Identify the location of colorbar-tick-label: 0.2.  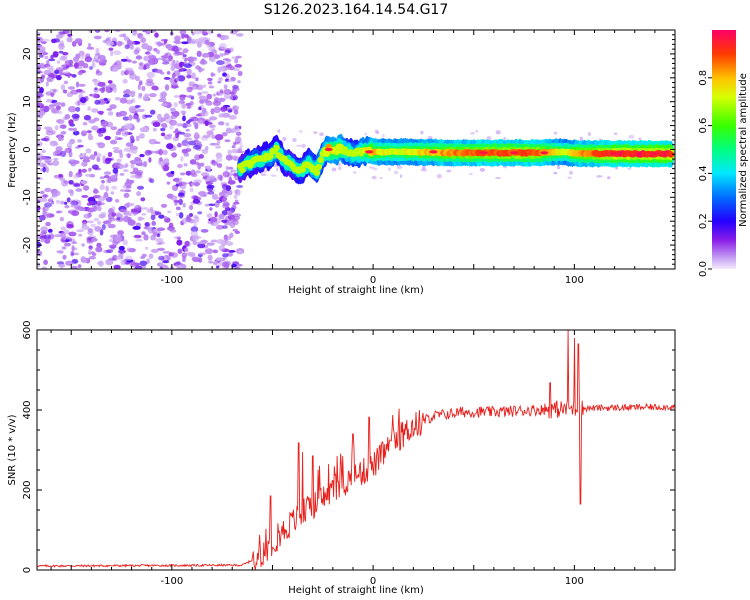
(703, 221).